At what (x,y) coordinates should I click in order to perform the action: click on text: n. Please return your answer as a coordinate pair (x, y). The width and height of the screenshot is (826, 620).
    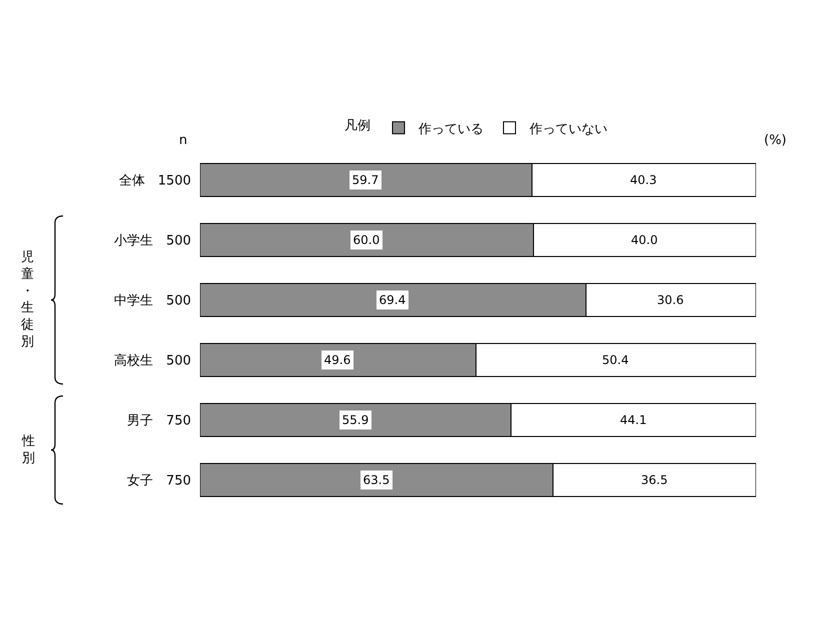
    Looking at the image, I should click on (183, 140).